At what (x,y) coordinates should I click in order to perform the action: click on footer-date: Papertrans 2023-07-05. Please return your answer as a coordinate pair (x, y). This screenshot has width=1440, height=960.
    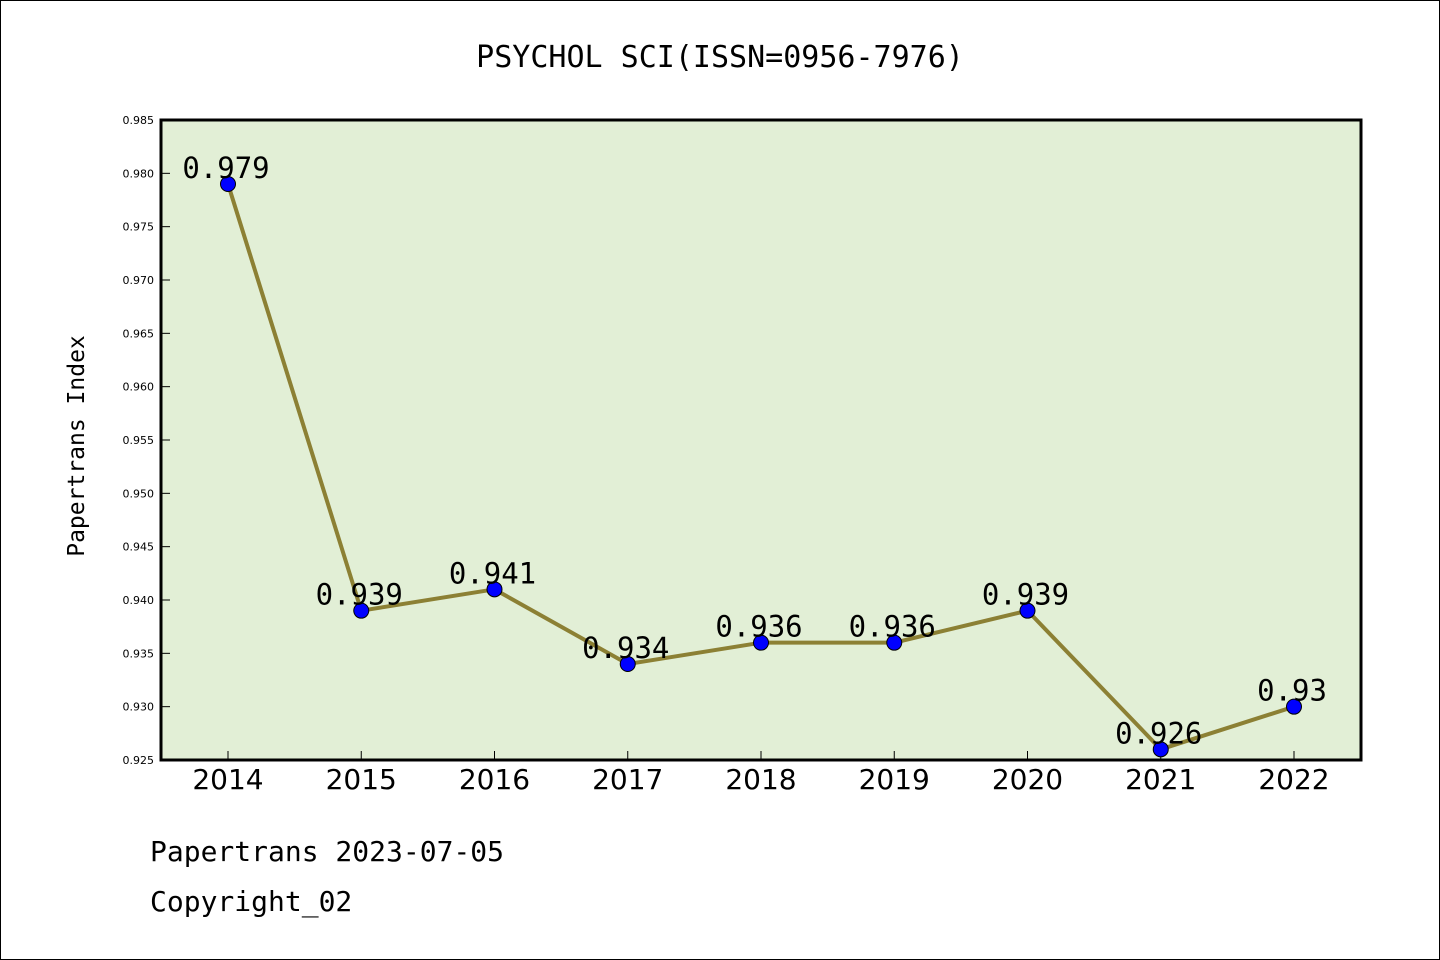
    Looking at the image, I should click on (327, 851).